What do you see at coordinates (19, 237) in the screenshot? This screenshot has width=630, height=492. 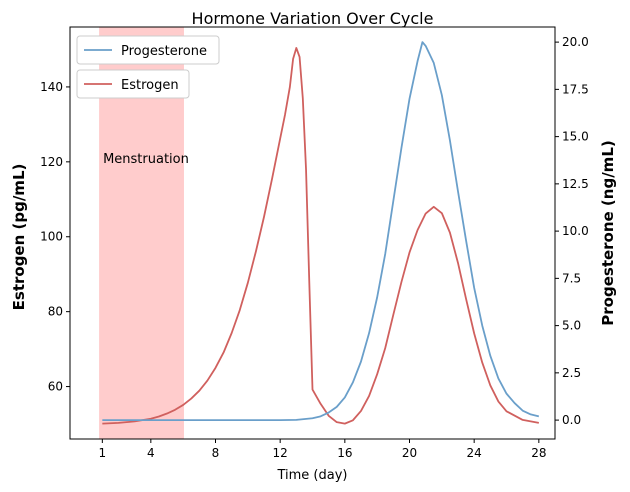 I see `y-axis-left-label: Estrogen (pg/mL)` at bounding box center [19, 237].